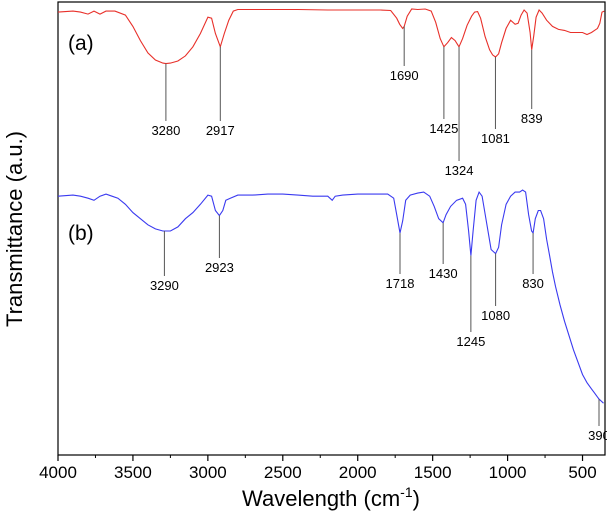 The height and width of the screenshot is (522, 607). What do you see at coordinates (443, 273) in the screenshot?
I see `peak-label: 1430` at bounding box center [443, 273].